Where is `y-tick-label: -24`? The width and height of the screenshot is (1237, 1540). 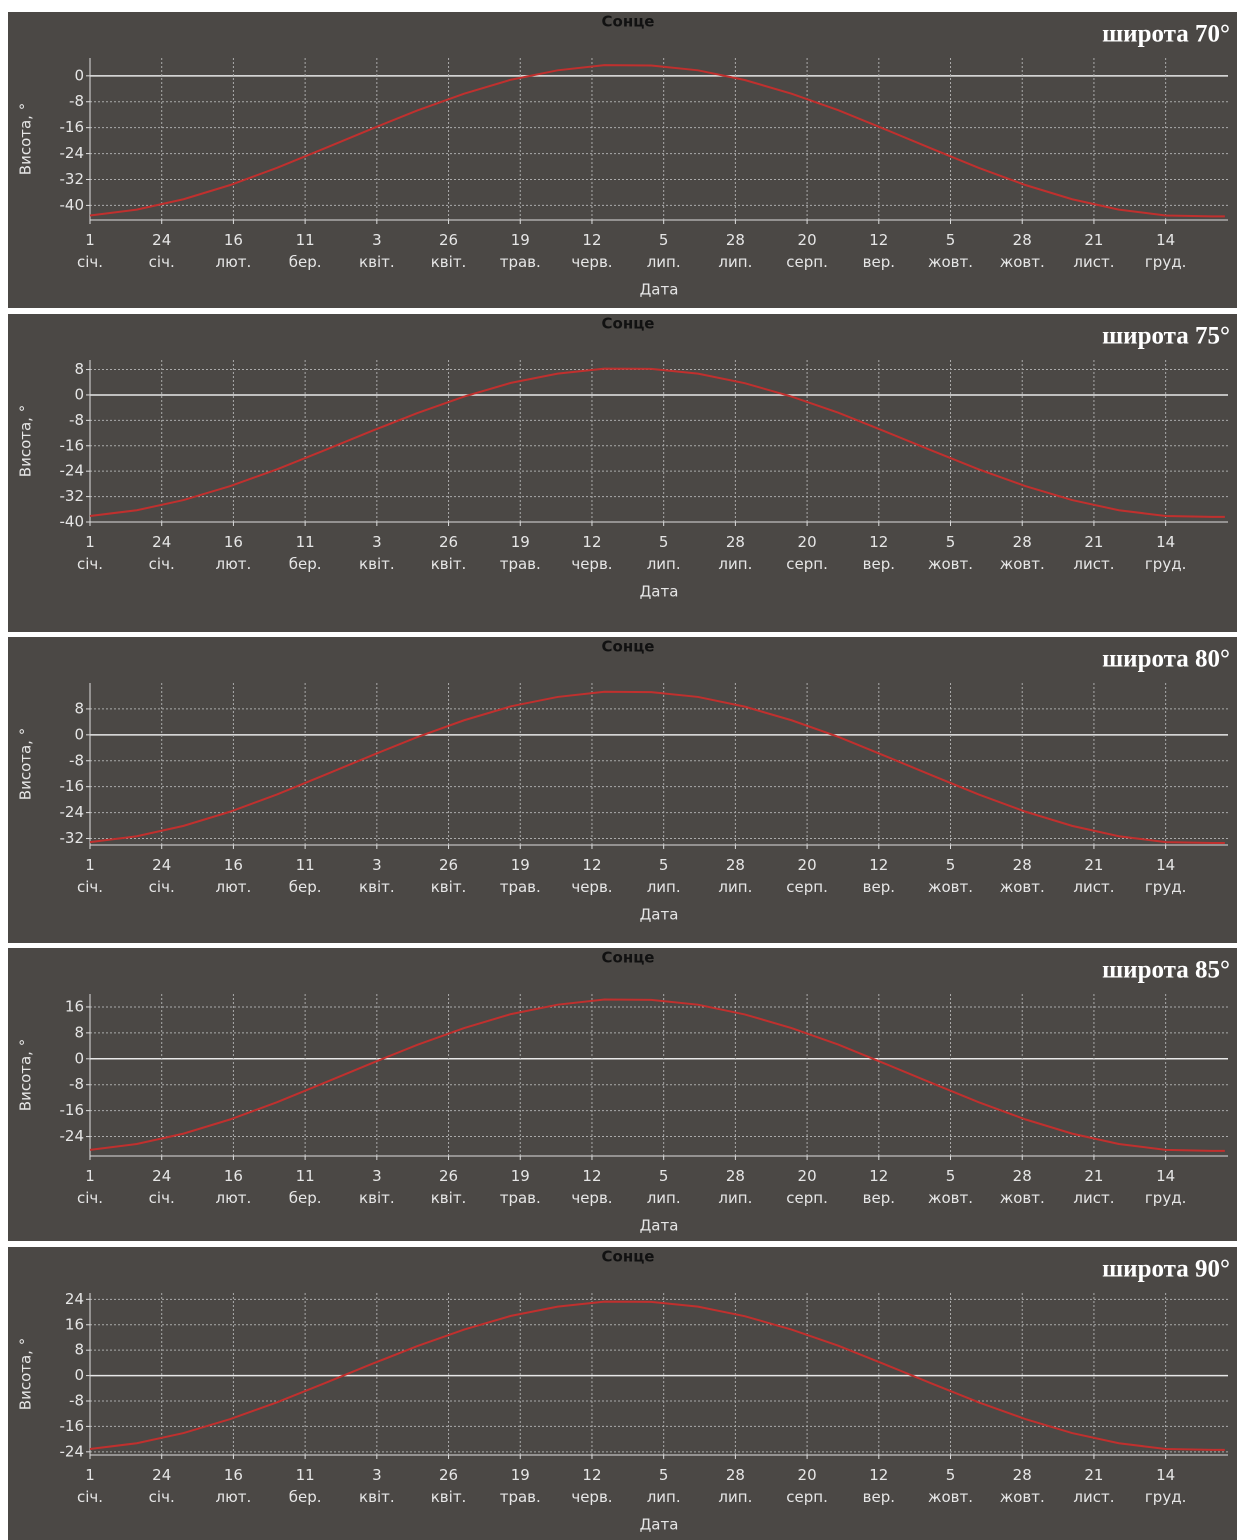
y-tick-label: -24 is located at coordinates (72, 812).